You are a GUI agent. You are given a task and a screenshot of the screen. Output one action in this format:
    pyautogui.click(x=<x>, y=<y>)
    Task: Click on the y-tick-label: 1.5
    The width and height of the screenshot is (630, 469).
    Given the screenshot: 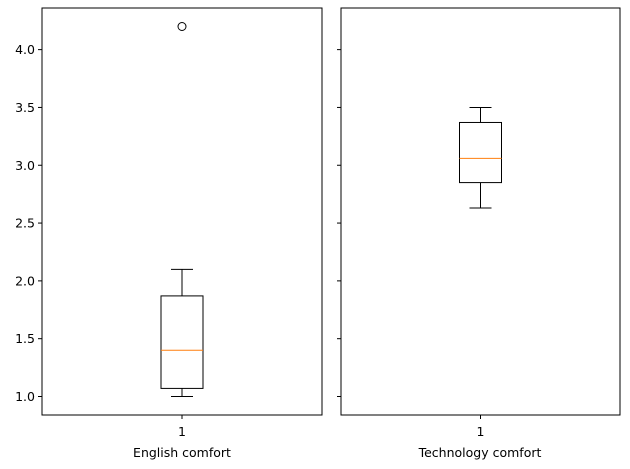 What is the action you would take?
    pyautogui.click(x=25, y=338)
    